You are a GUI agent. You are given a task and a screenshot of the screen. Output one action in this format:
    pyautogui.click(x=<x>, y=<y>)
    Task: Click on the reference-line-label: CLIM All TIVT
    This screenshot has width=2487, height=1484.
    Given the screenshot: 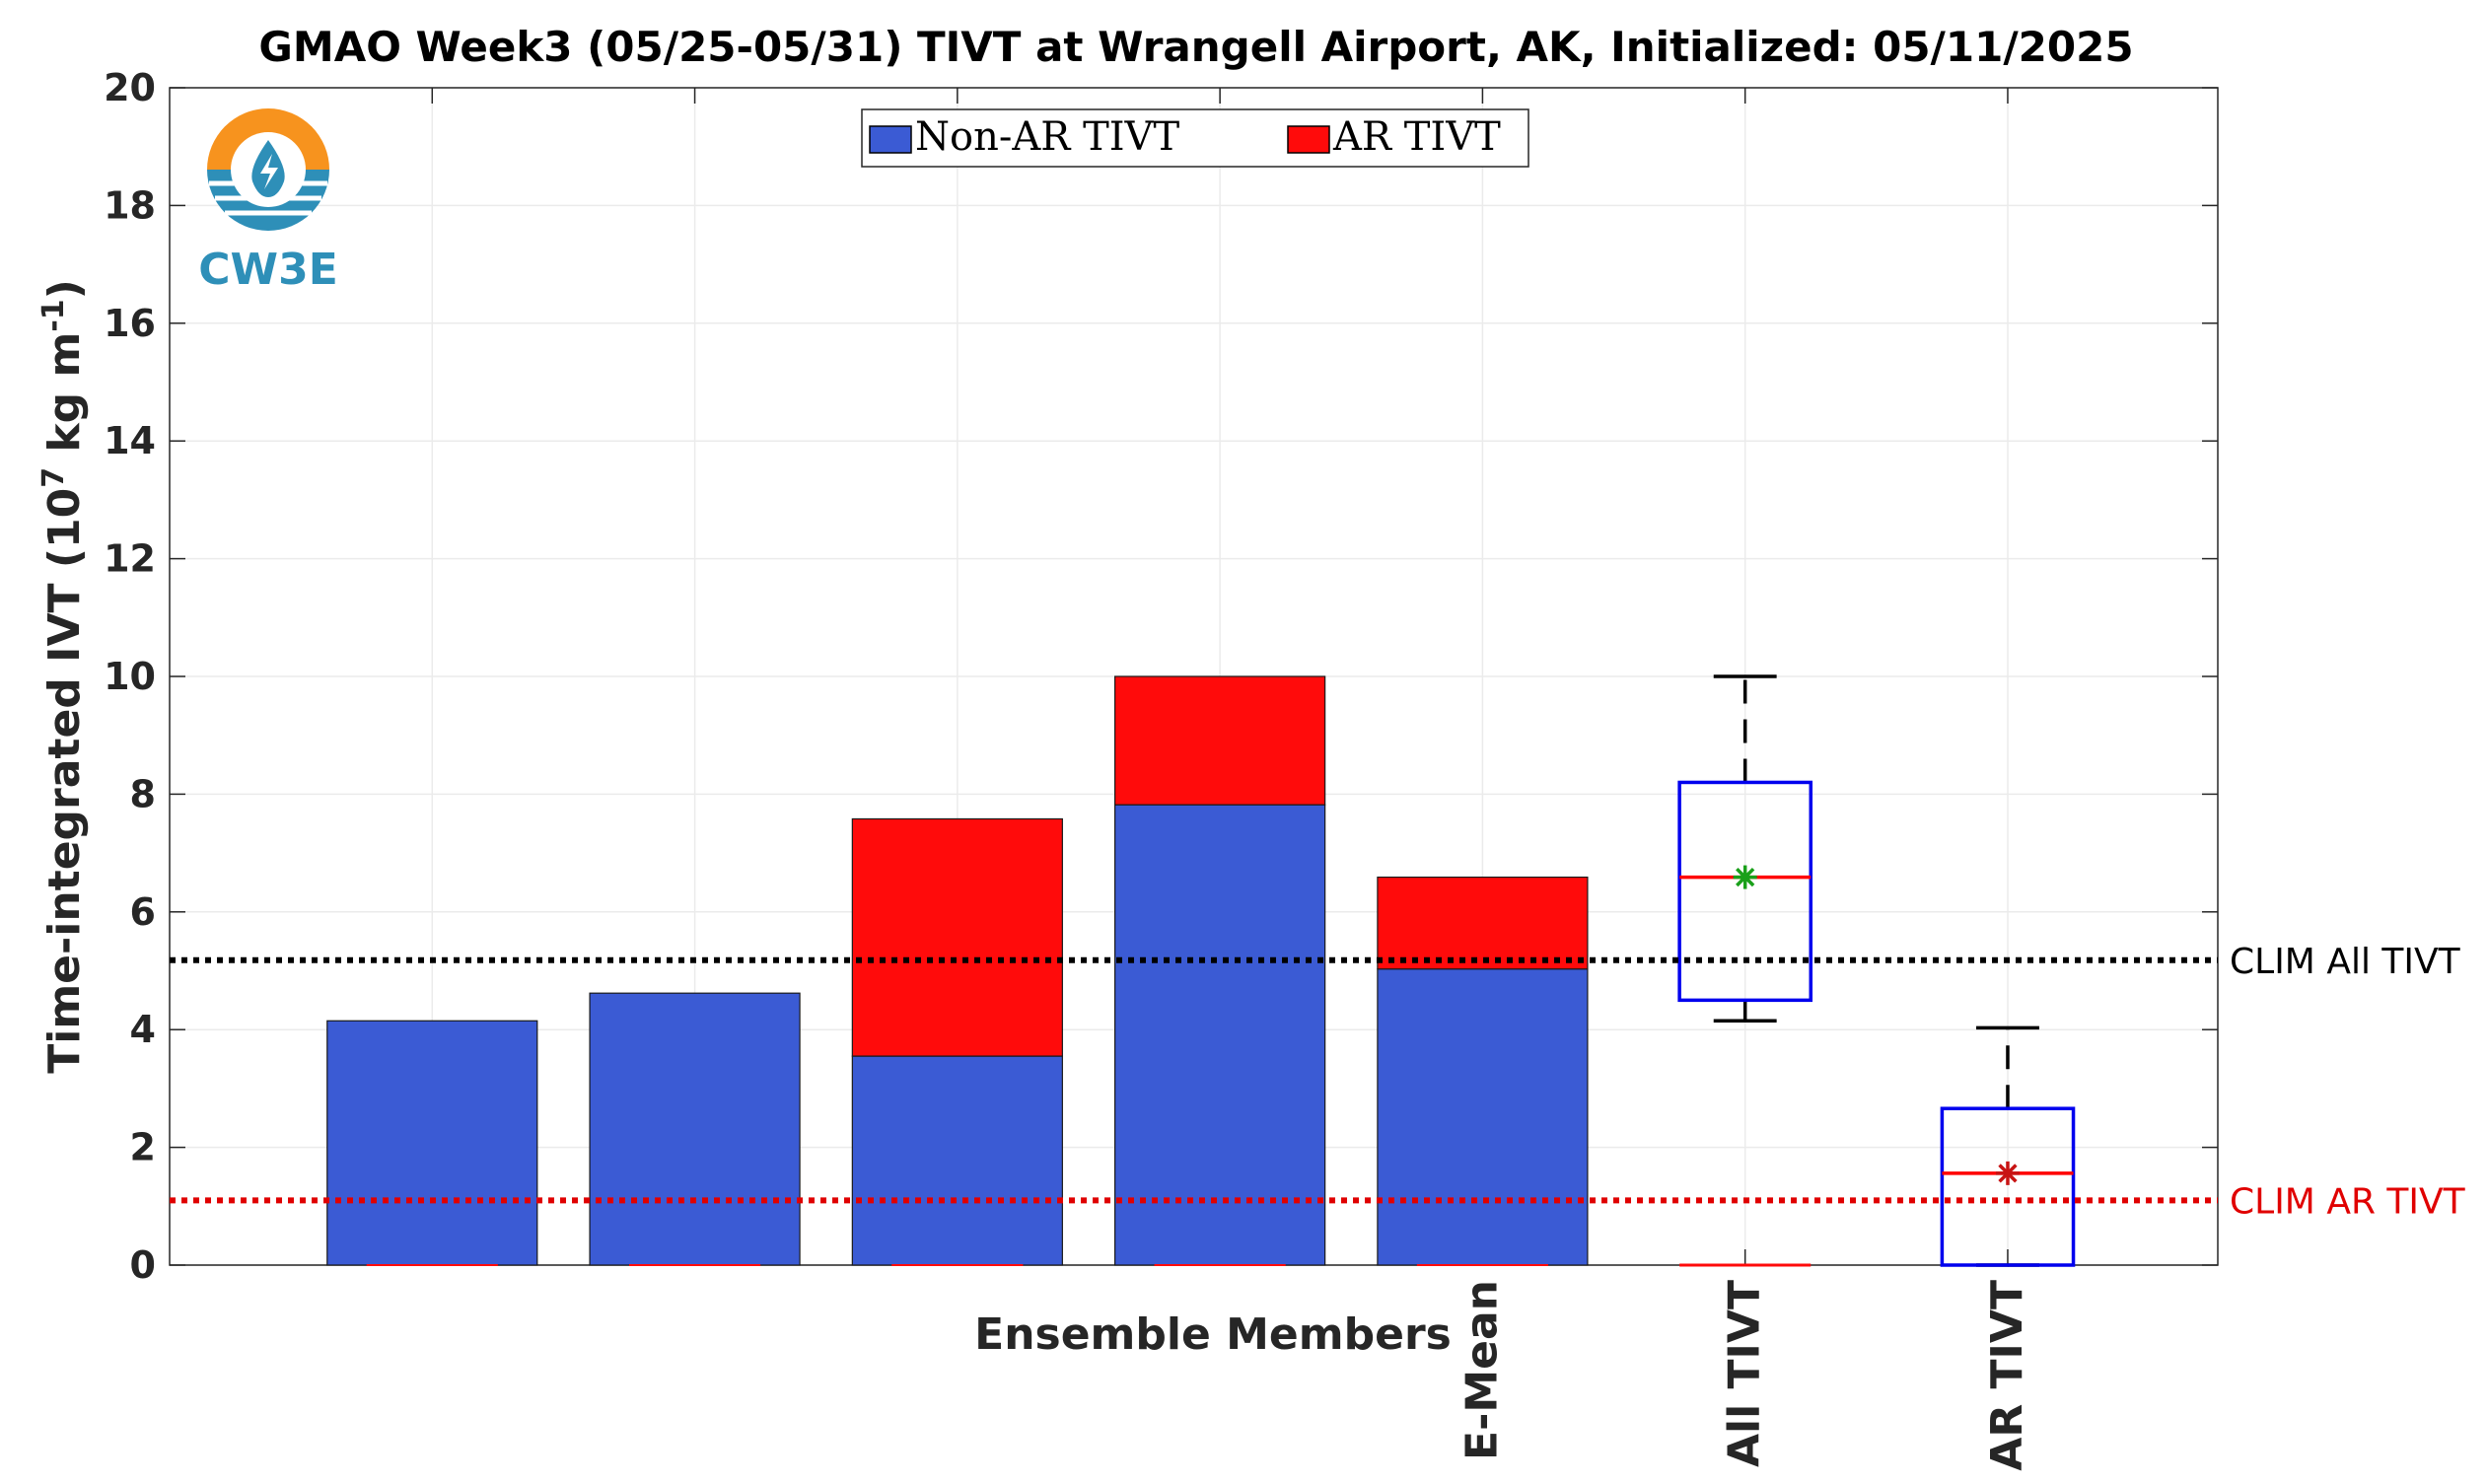 What is the action you would take?
    pyautogui.click(x=2345, y=962)
    